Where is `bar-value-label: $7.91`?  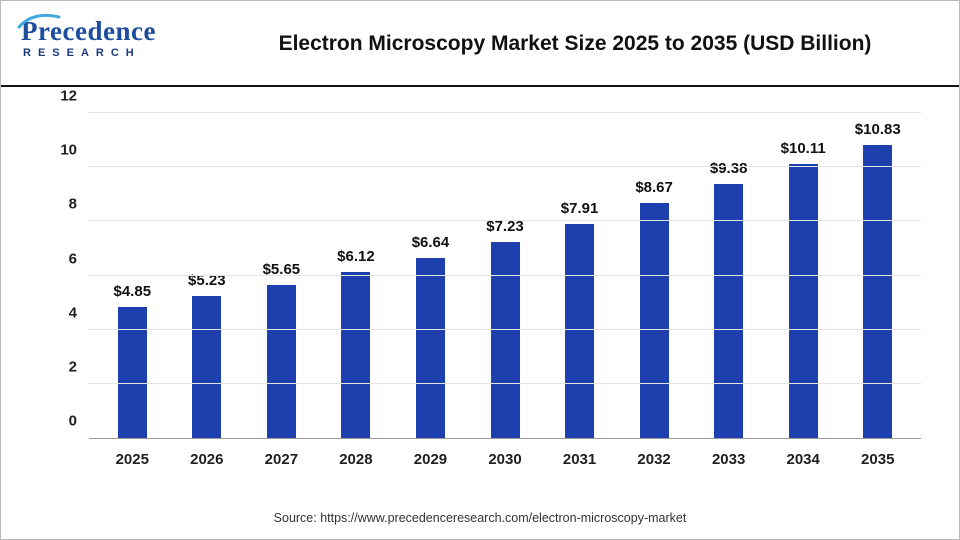 bar-value-label: $7.91 is located at coordinates (579, 208).